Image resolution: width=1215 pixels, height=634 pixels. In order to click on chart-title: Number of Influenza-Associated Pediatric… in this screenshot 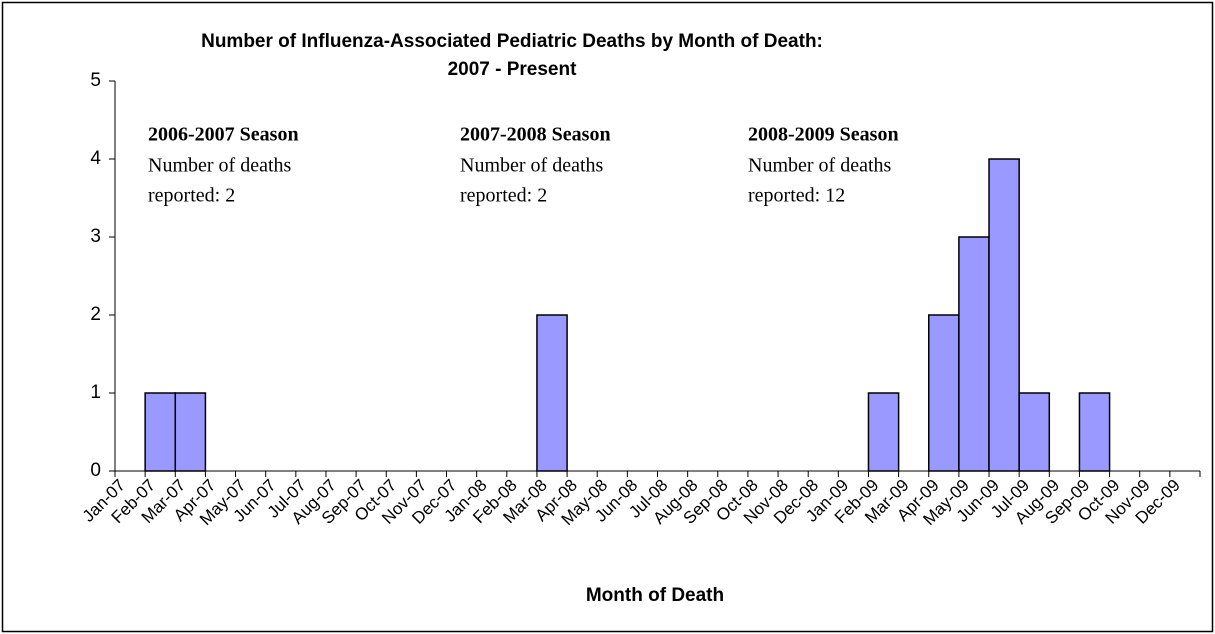, I will do `click(512, 41)`.